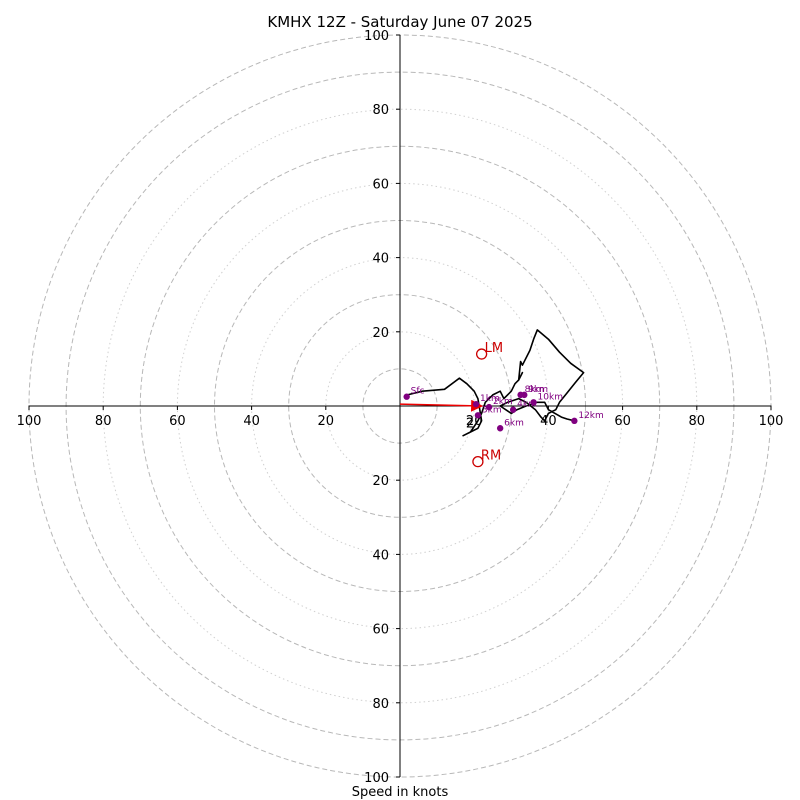  I want to click on storm-marker-label: RM, so click(491, 456).